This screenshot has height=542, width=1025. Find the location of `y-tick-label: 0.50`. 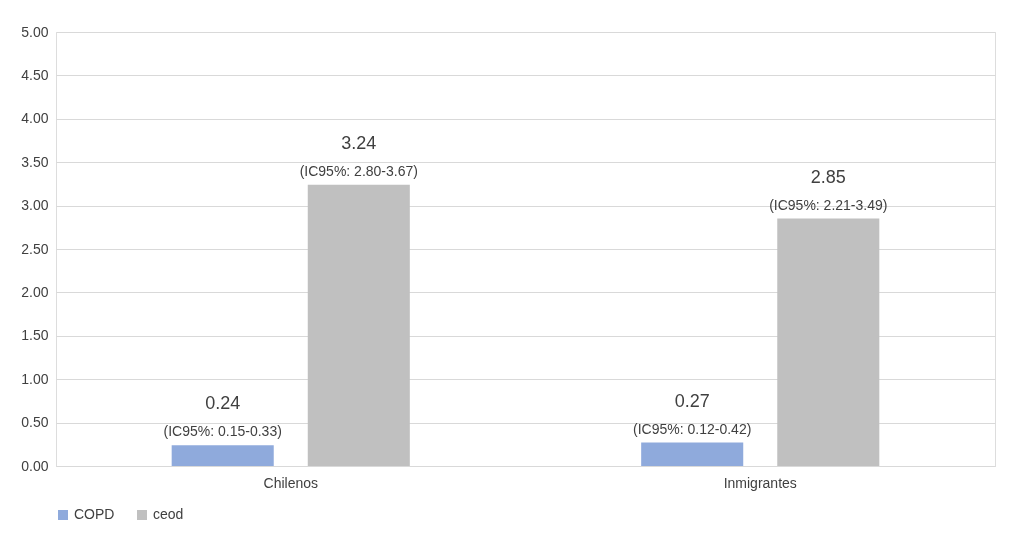

y-tick-label: 0.50 is located at coordinates (35, 422).